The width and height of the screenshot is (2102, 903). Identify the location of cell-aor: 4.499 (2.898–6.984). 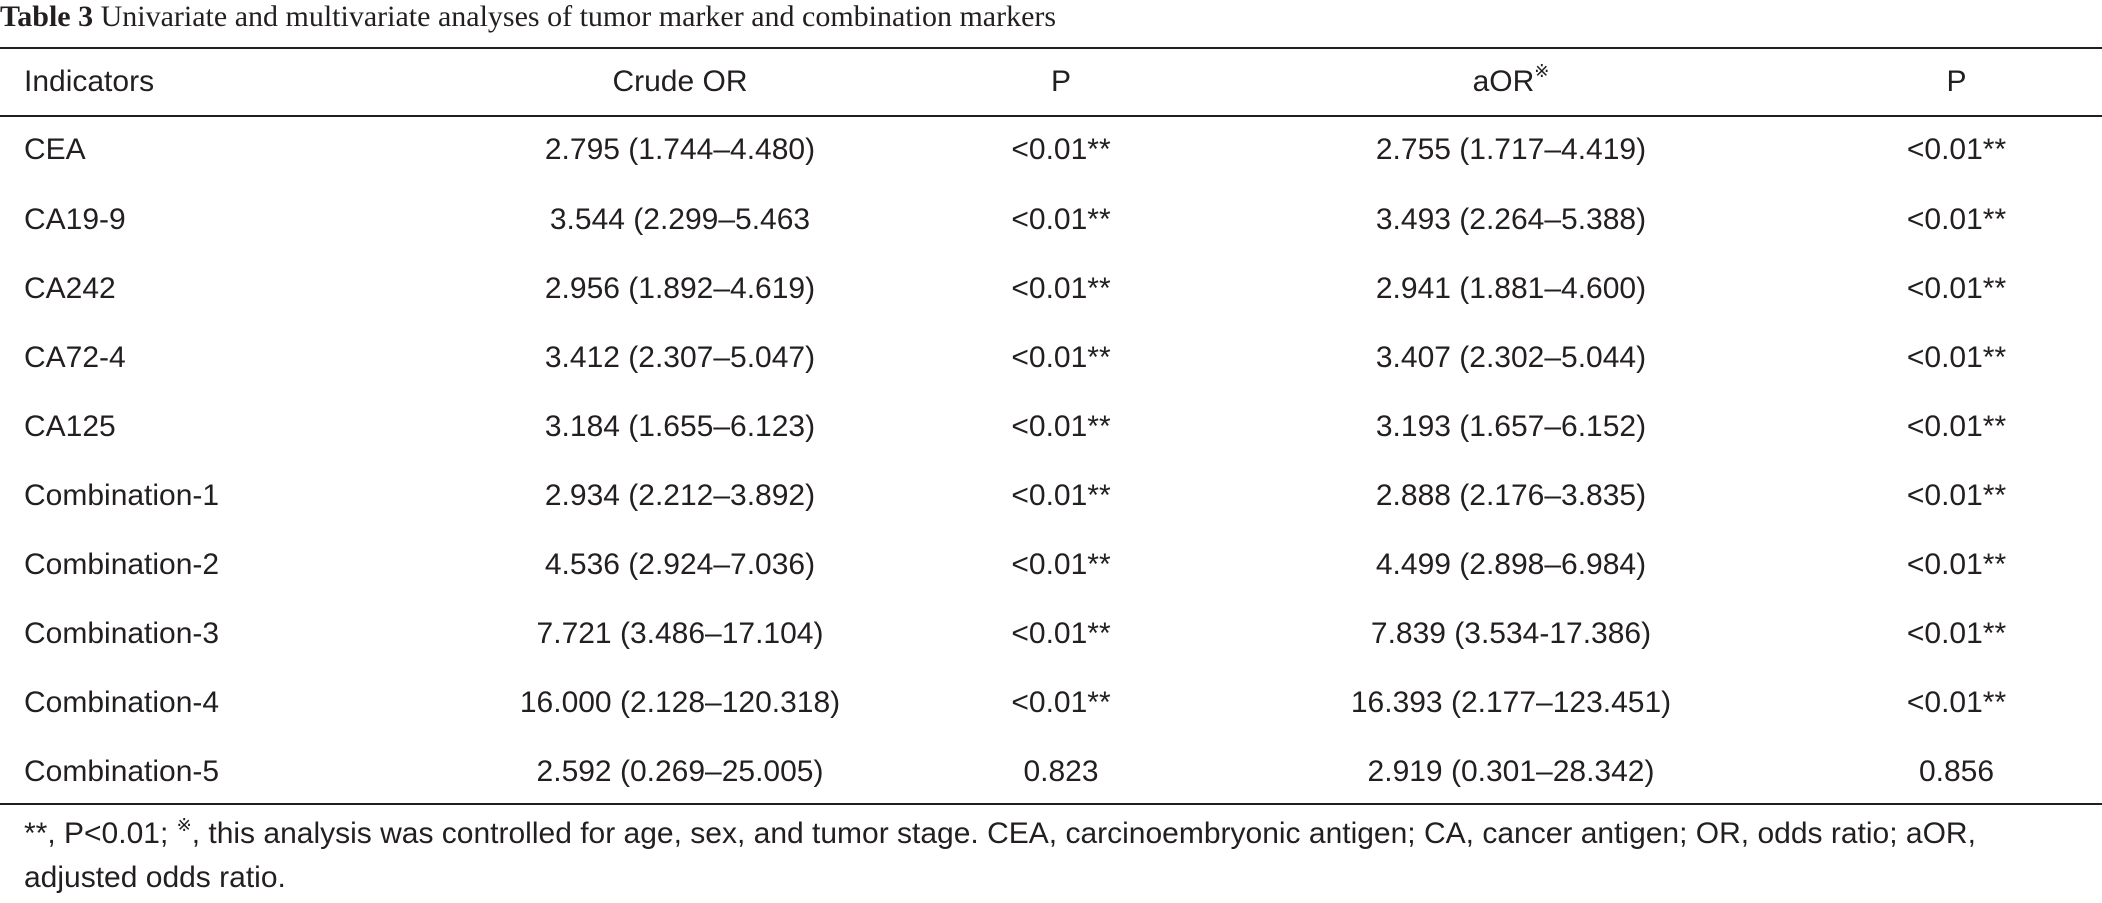
(1511, 564).